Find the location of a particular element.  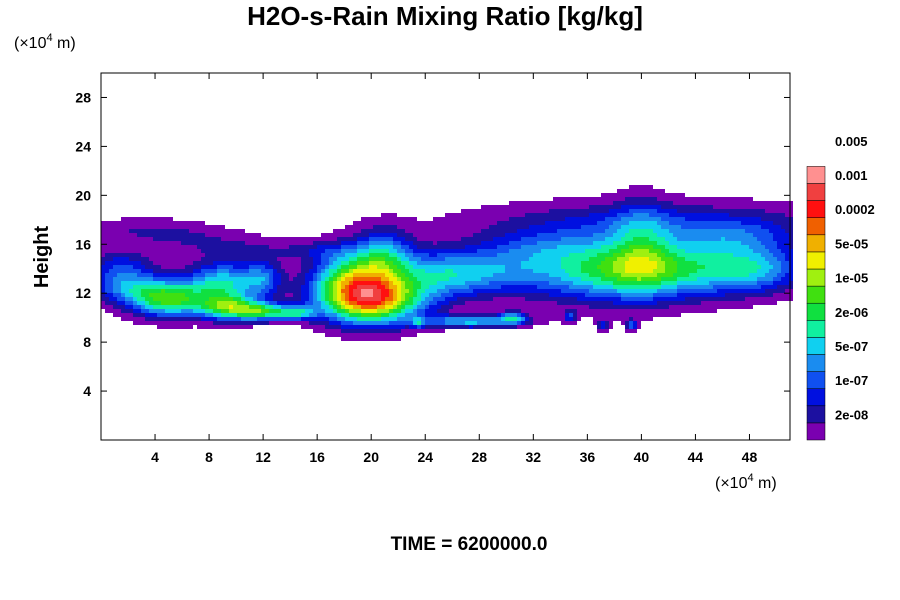

colorbar-label: 2e-06 is located at coordinates (851, 312).